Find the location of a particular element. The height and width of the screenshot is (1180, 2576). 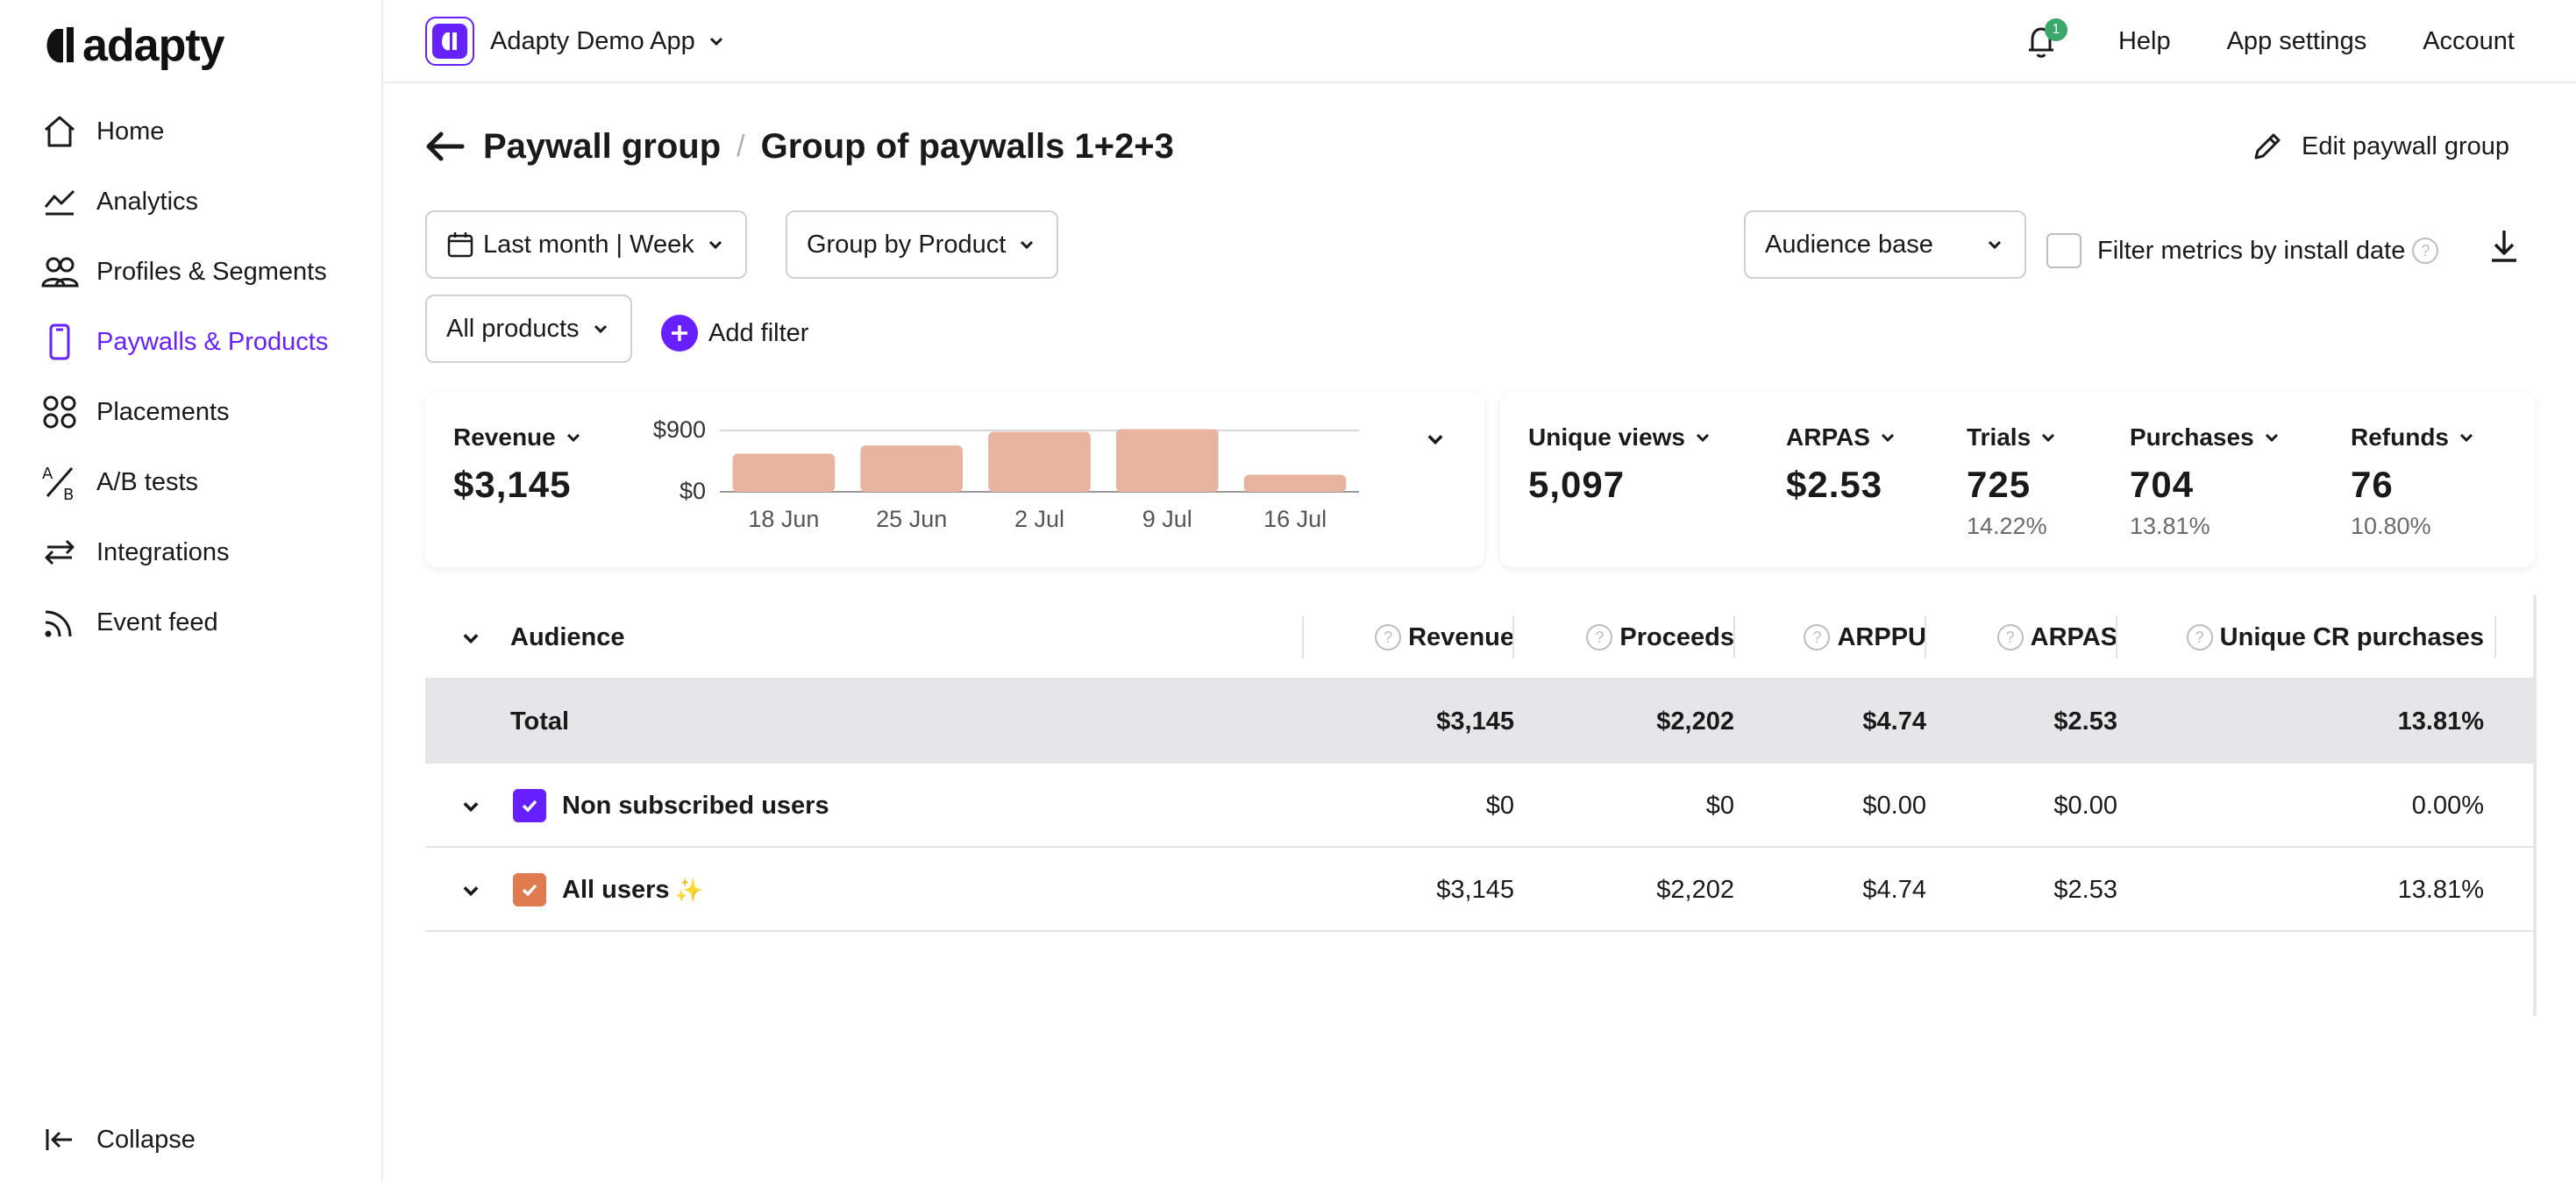

logo-text: adapty is located at coordinates (153, 45).